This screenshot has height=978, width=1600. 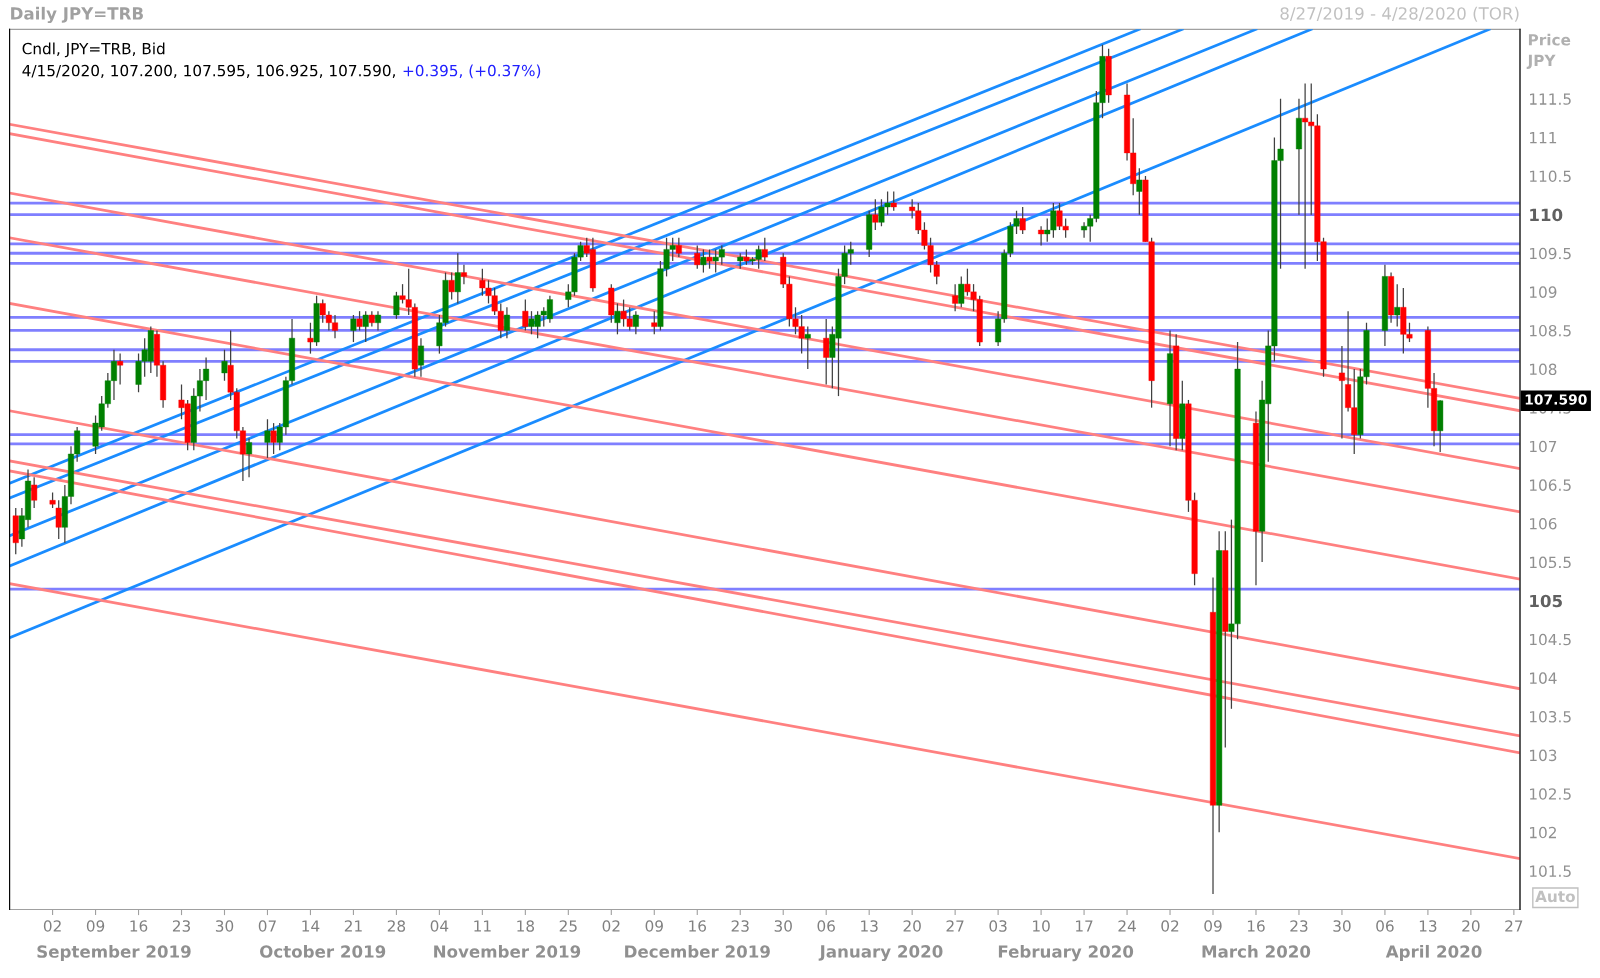 I want to click on annotation: Cndl, JPY=TRB, Bid, so click(x=93, y=50).